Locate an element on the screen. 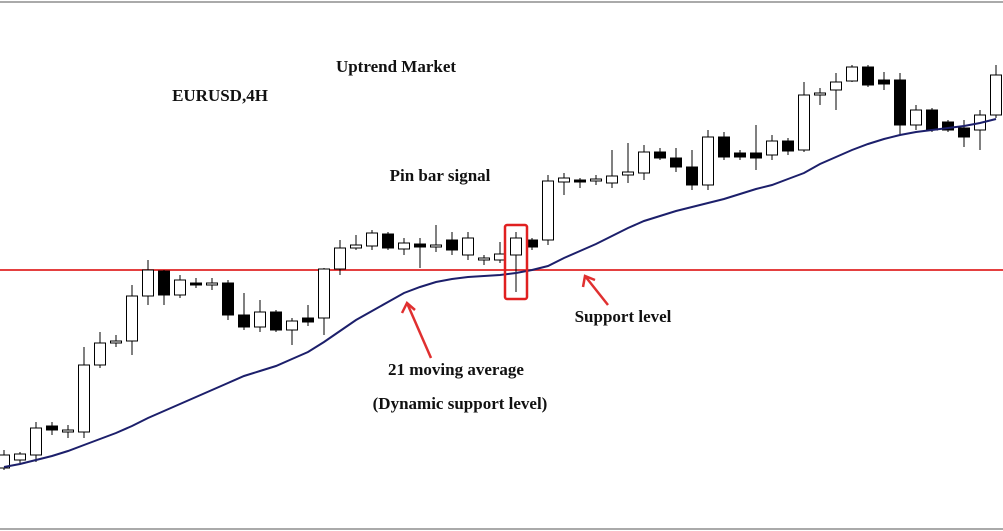 Image resolution: width=1003 pixels, height=531 pixels. chart-title: Uptrend Market is located at coordinates (396, 66).